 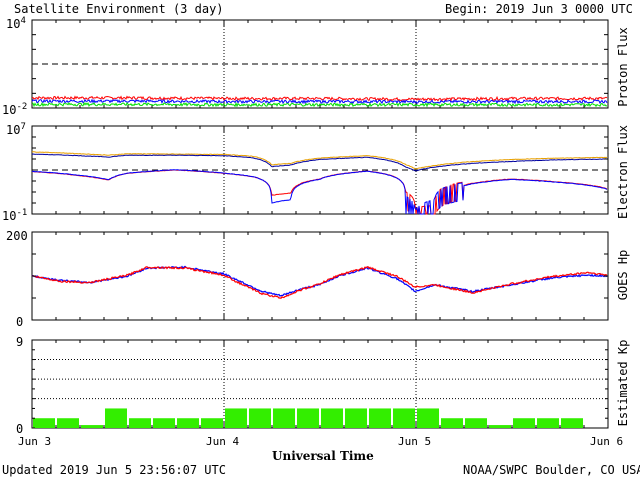 What do you see at coordinates (16, 23) in the screenshot?
I see `proton-ymax: 104` at bounding box center [16, 23].